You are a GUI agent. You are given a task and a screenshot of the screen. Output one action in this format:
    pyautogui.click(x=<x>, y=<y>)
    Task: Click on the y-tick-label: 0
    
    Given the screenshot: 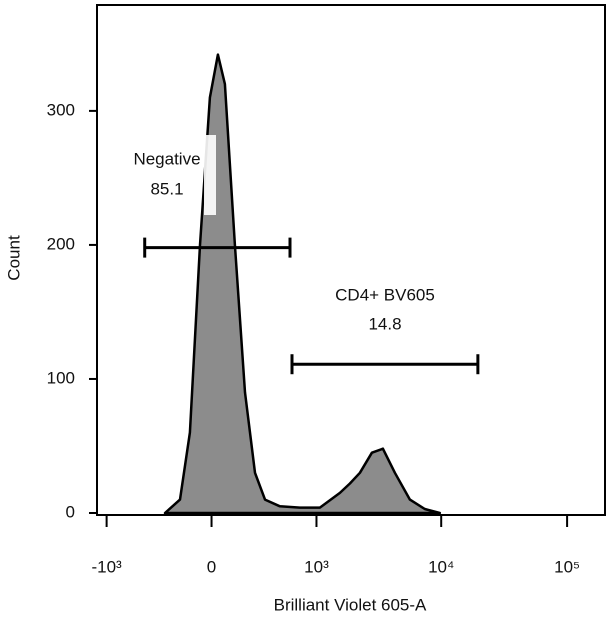 What is the action you would take?
    pyautogui.click(x=70, y=511)
    